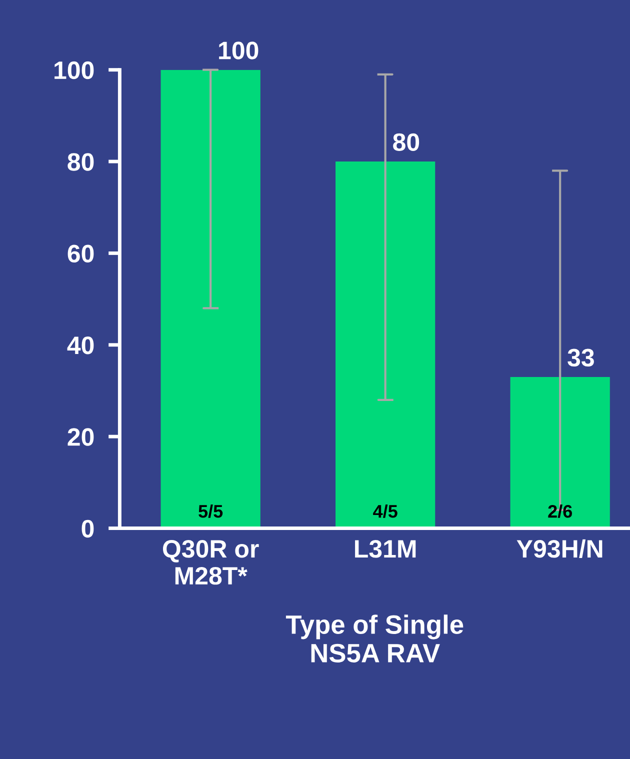 This screenshot has width=630, height=759. I want to click on annotation: 4/5, so click(385, 511).